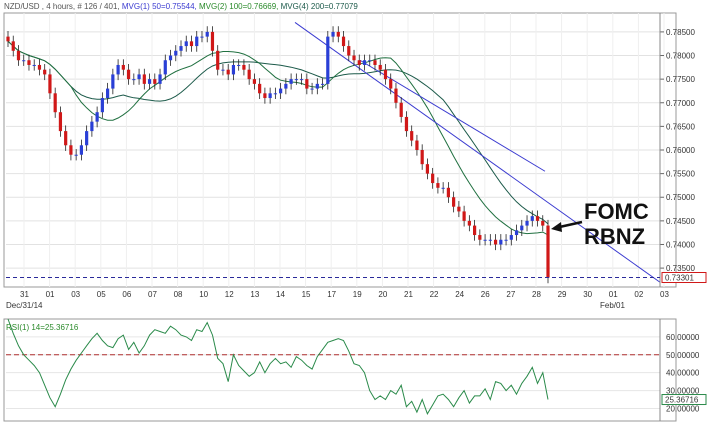  Describe the element at coordinates (510, 294) in the screenshot. I see `time-tick-label: 27` at that location.